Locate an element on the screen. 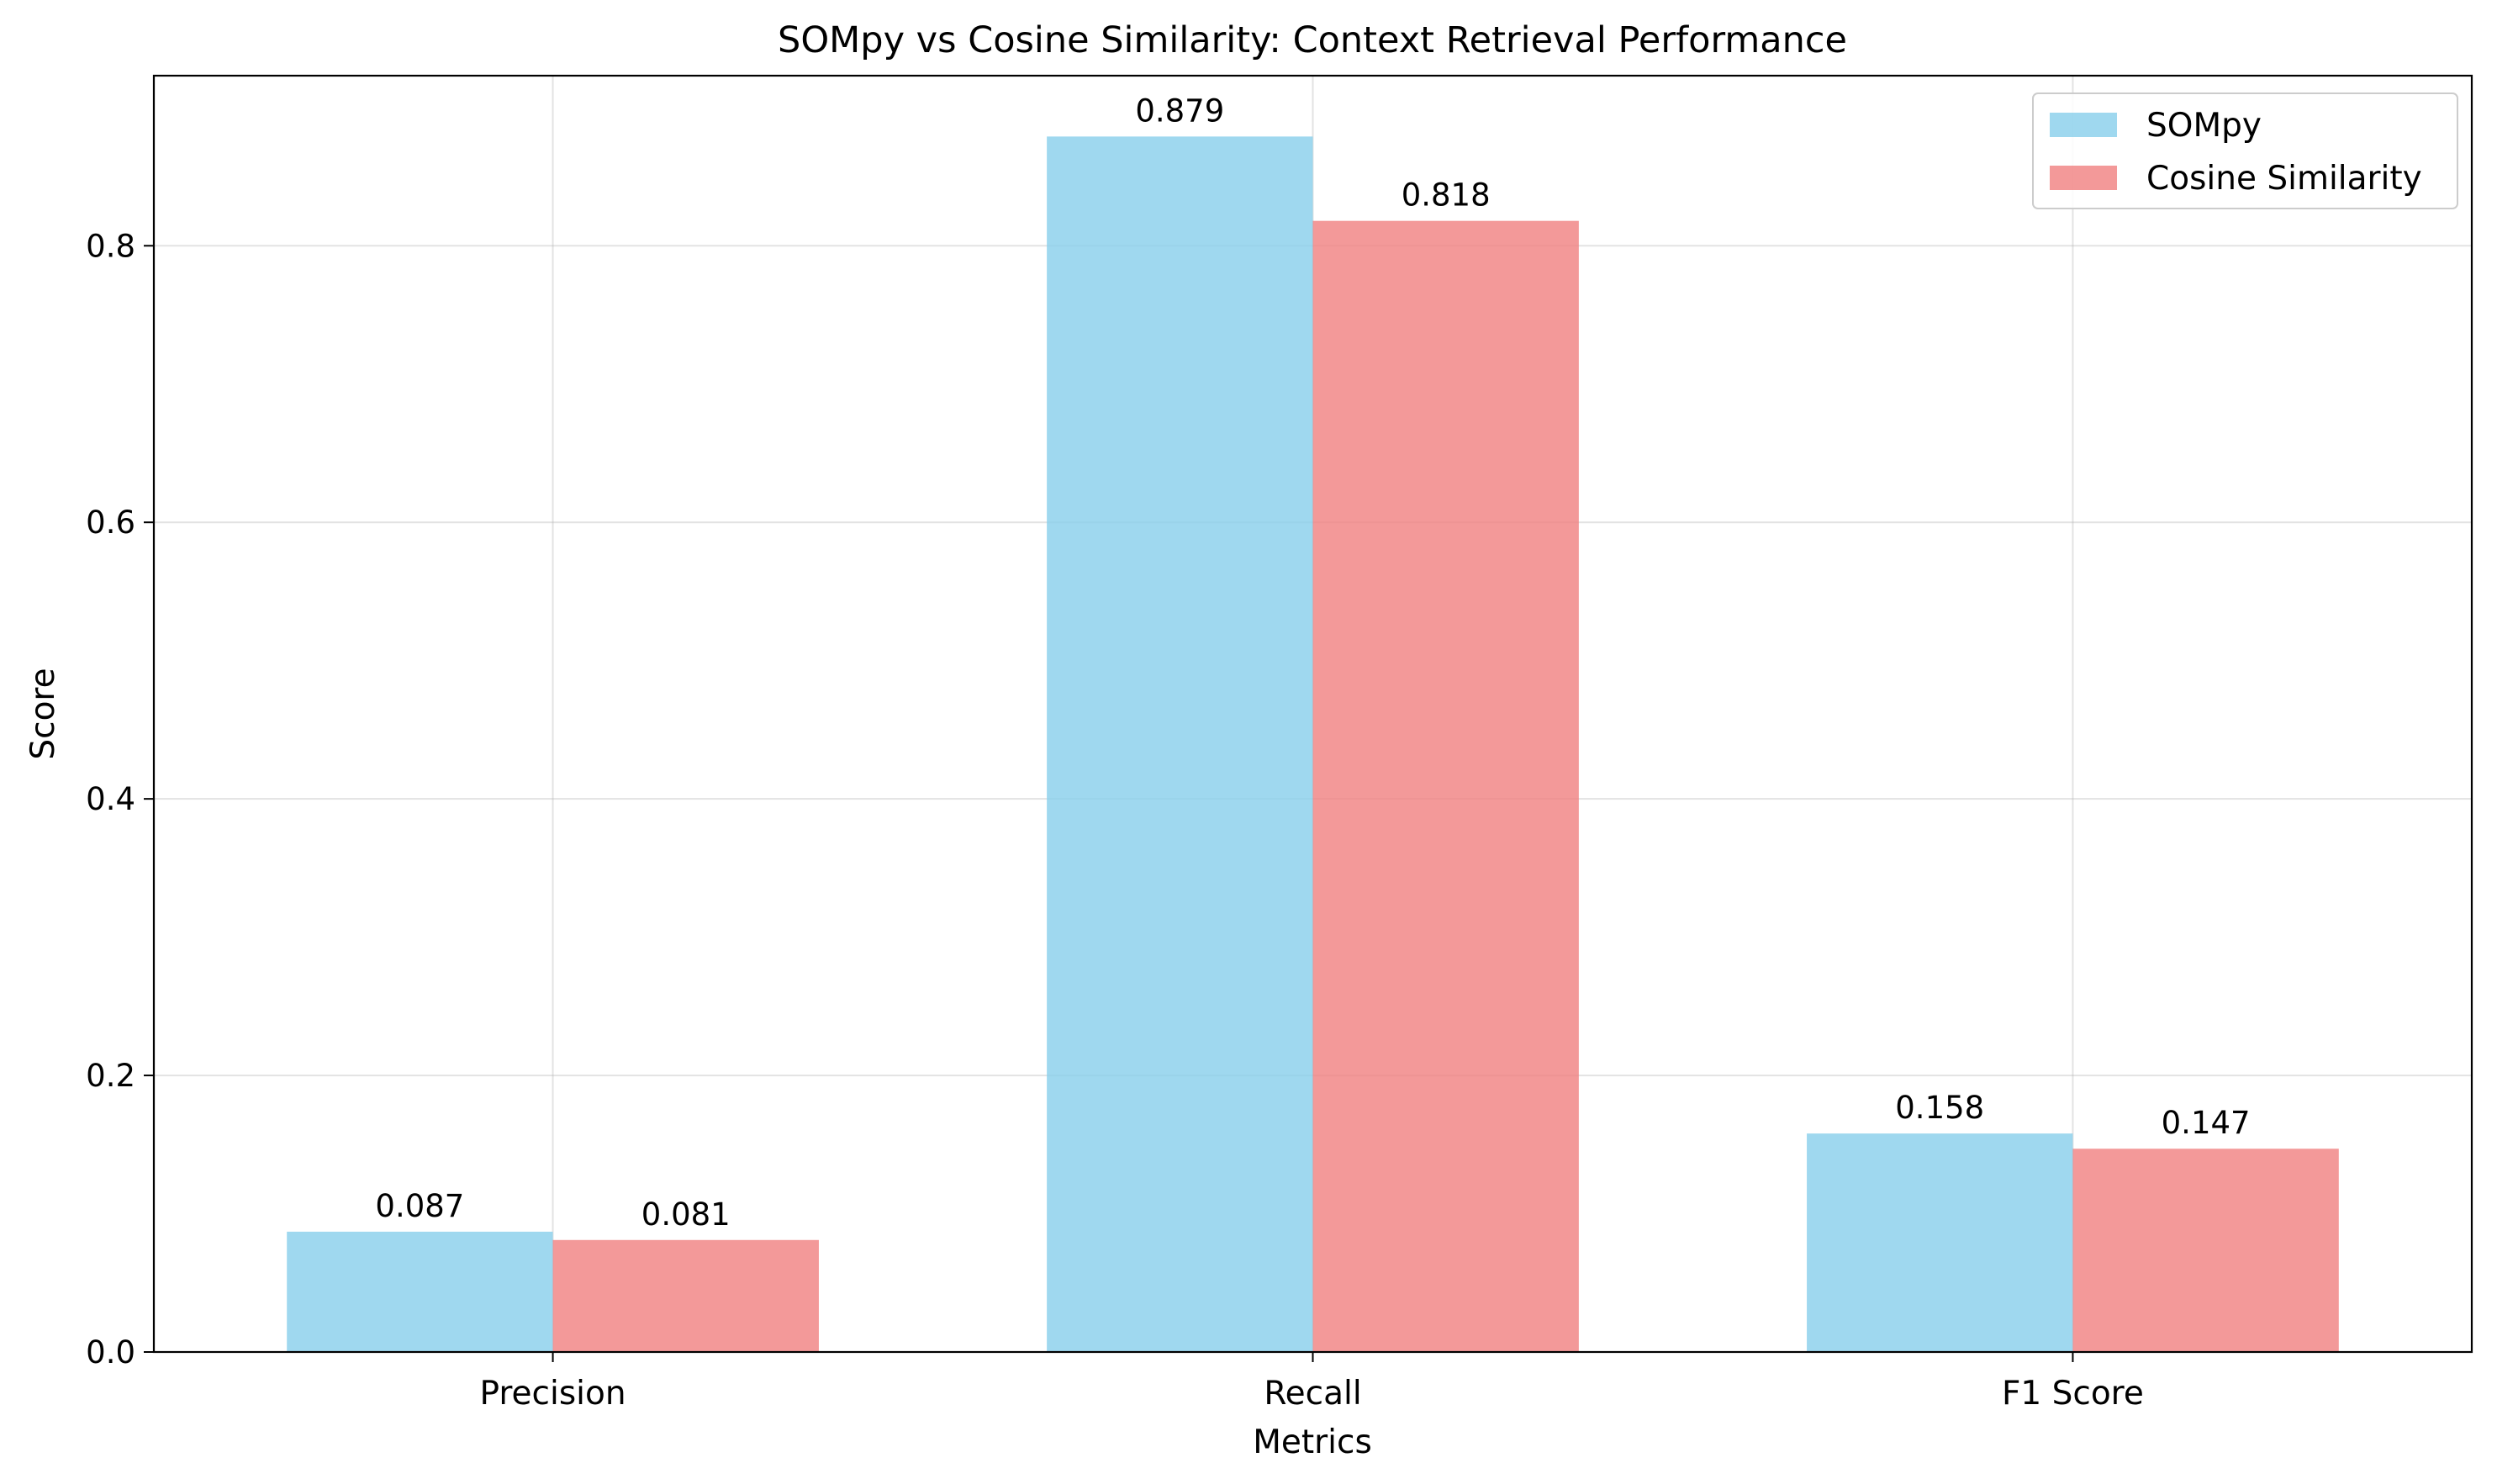 The height and width of the screenshot is (1484, 2497). bar-cosine-similarity-recall is located at coordinates (1445, 786).